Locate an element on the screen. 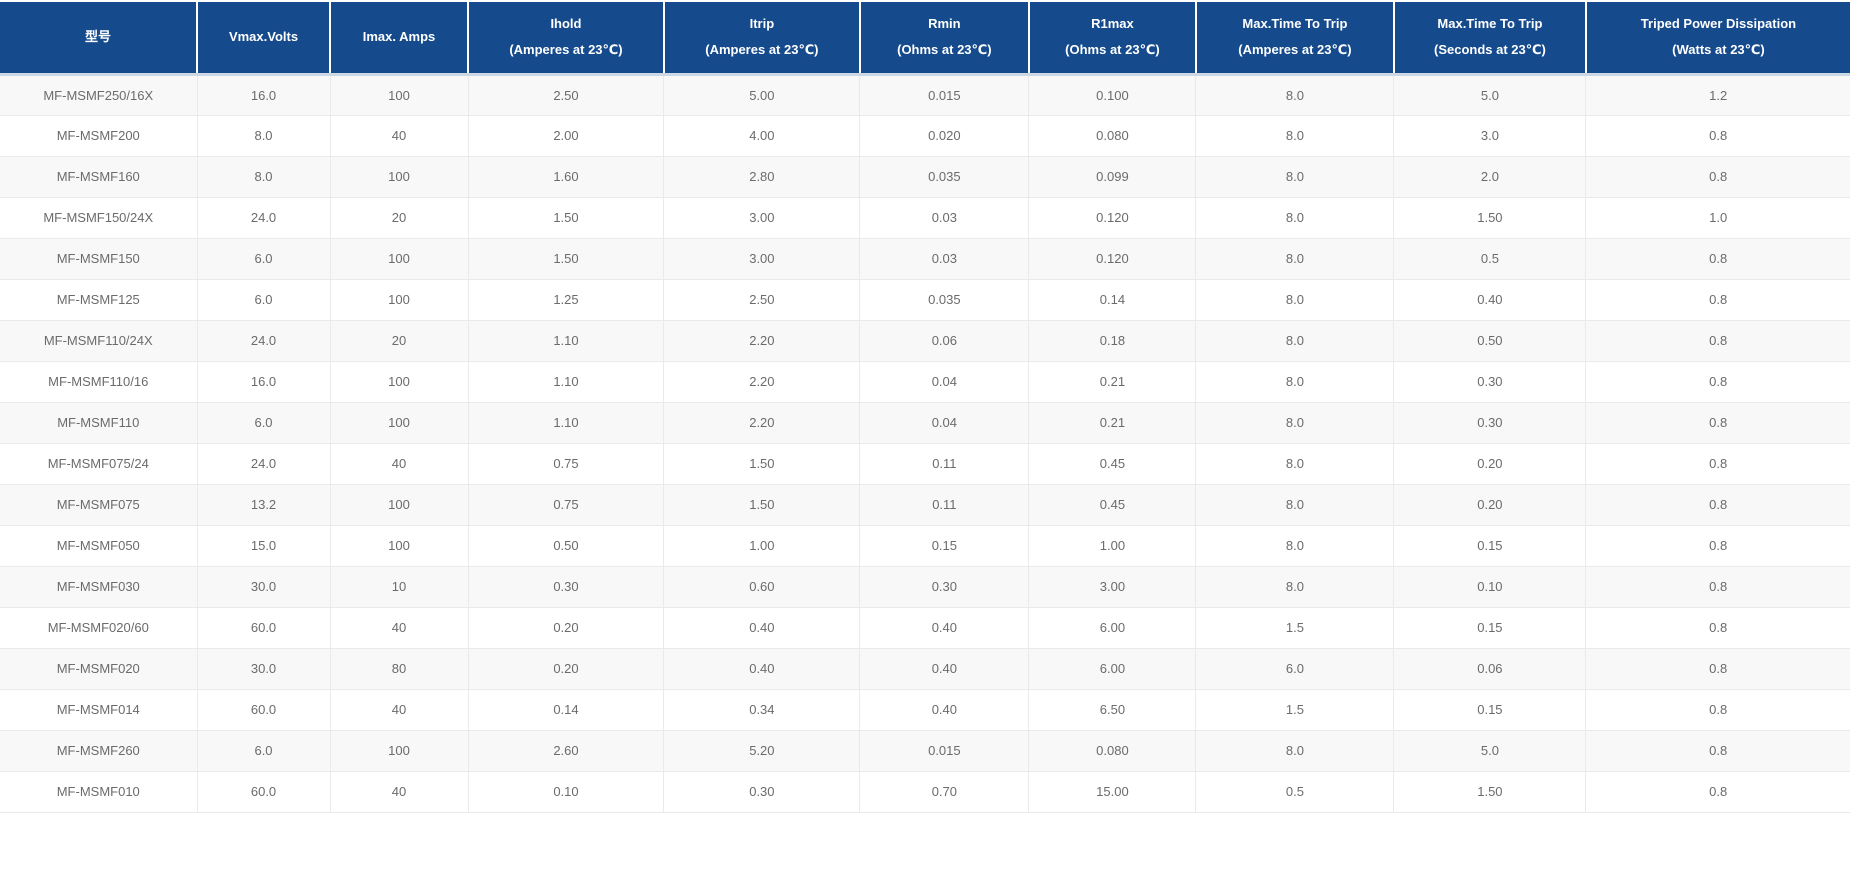  model-cell: MF-MSMF110/16 is located at coordinates (99, 382).